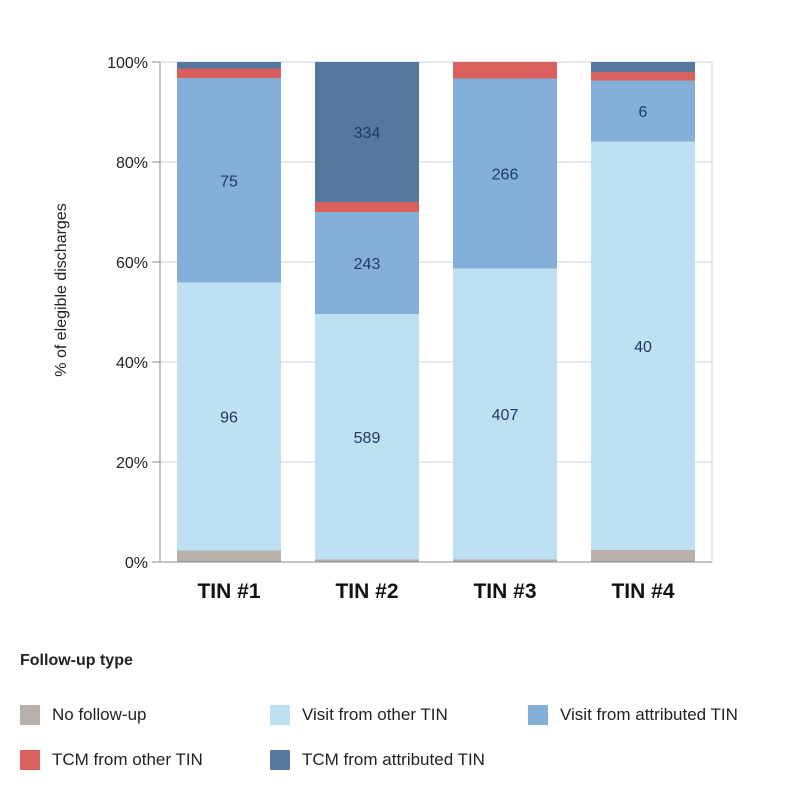  I want to click on data-label: 266, so click(505, 175).